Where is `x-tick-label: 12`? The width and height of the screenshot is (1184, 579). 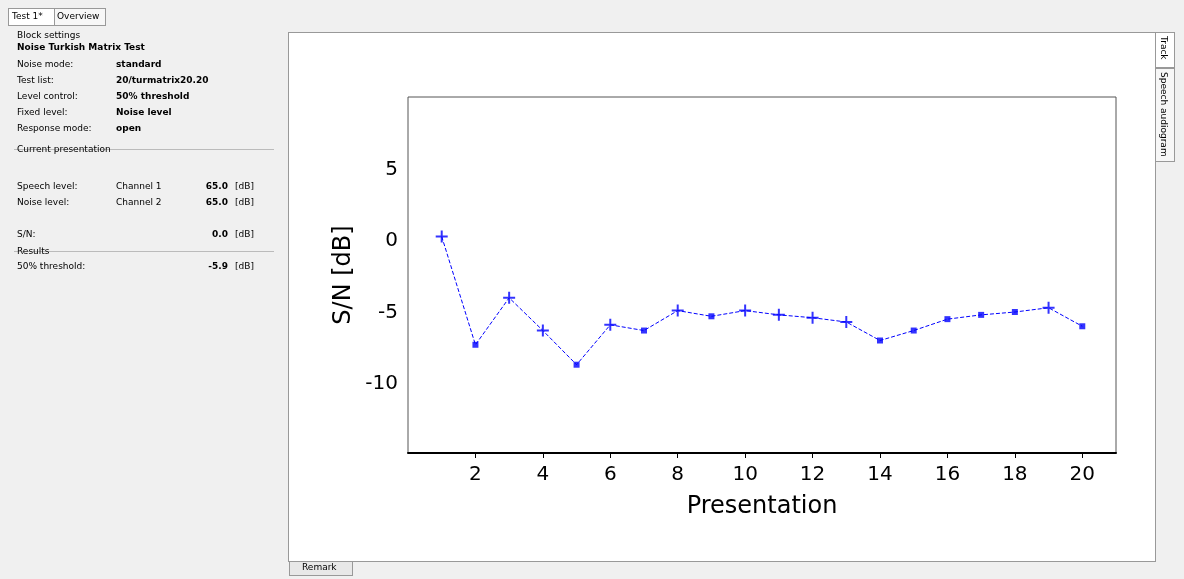 x-tick-label: 12 is located at coordinates (812, 473).